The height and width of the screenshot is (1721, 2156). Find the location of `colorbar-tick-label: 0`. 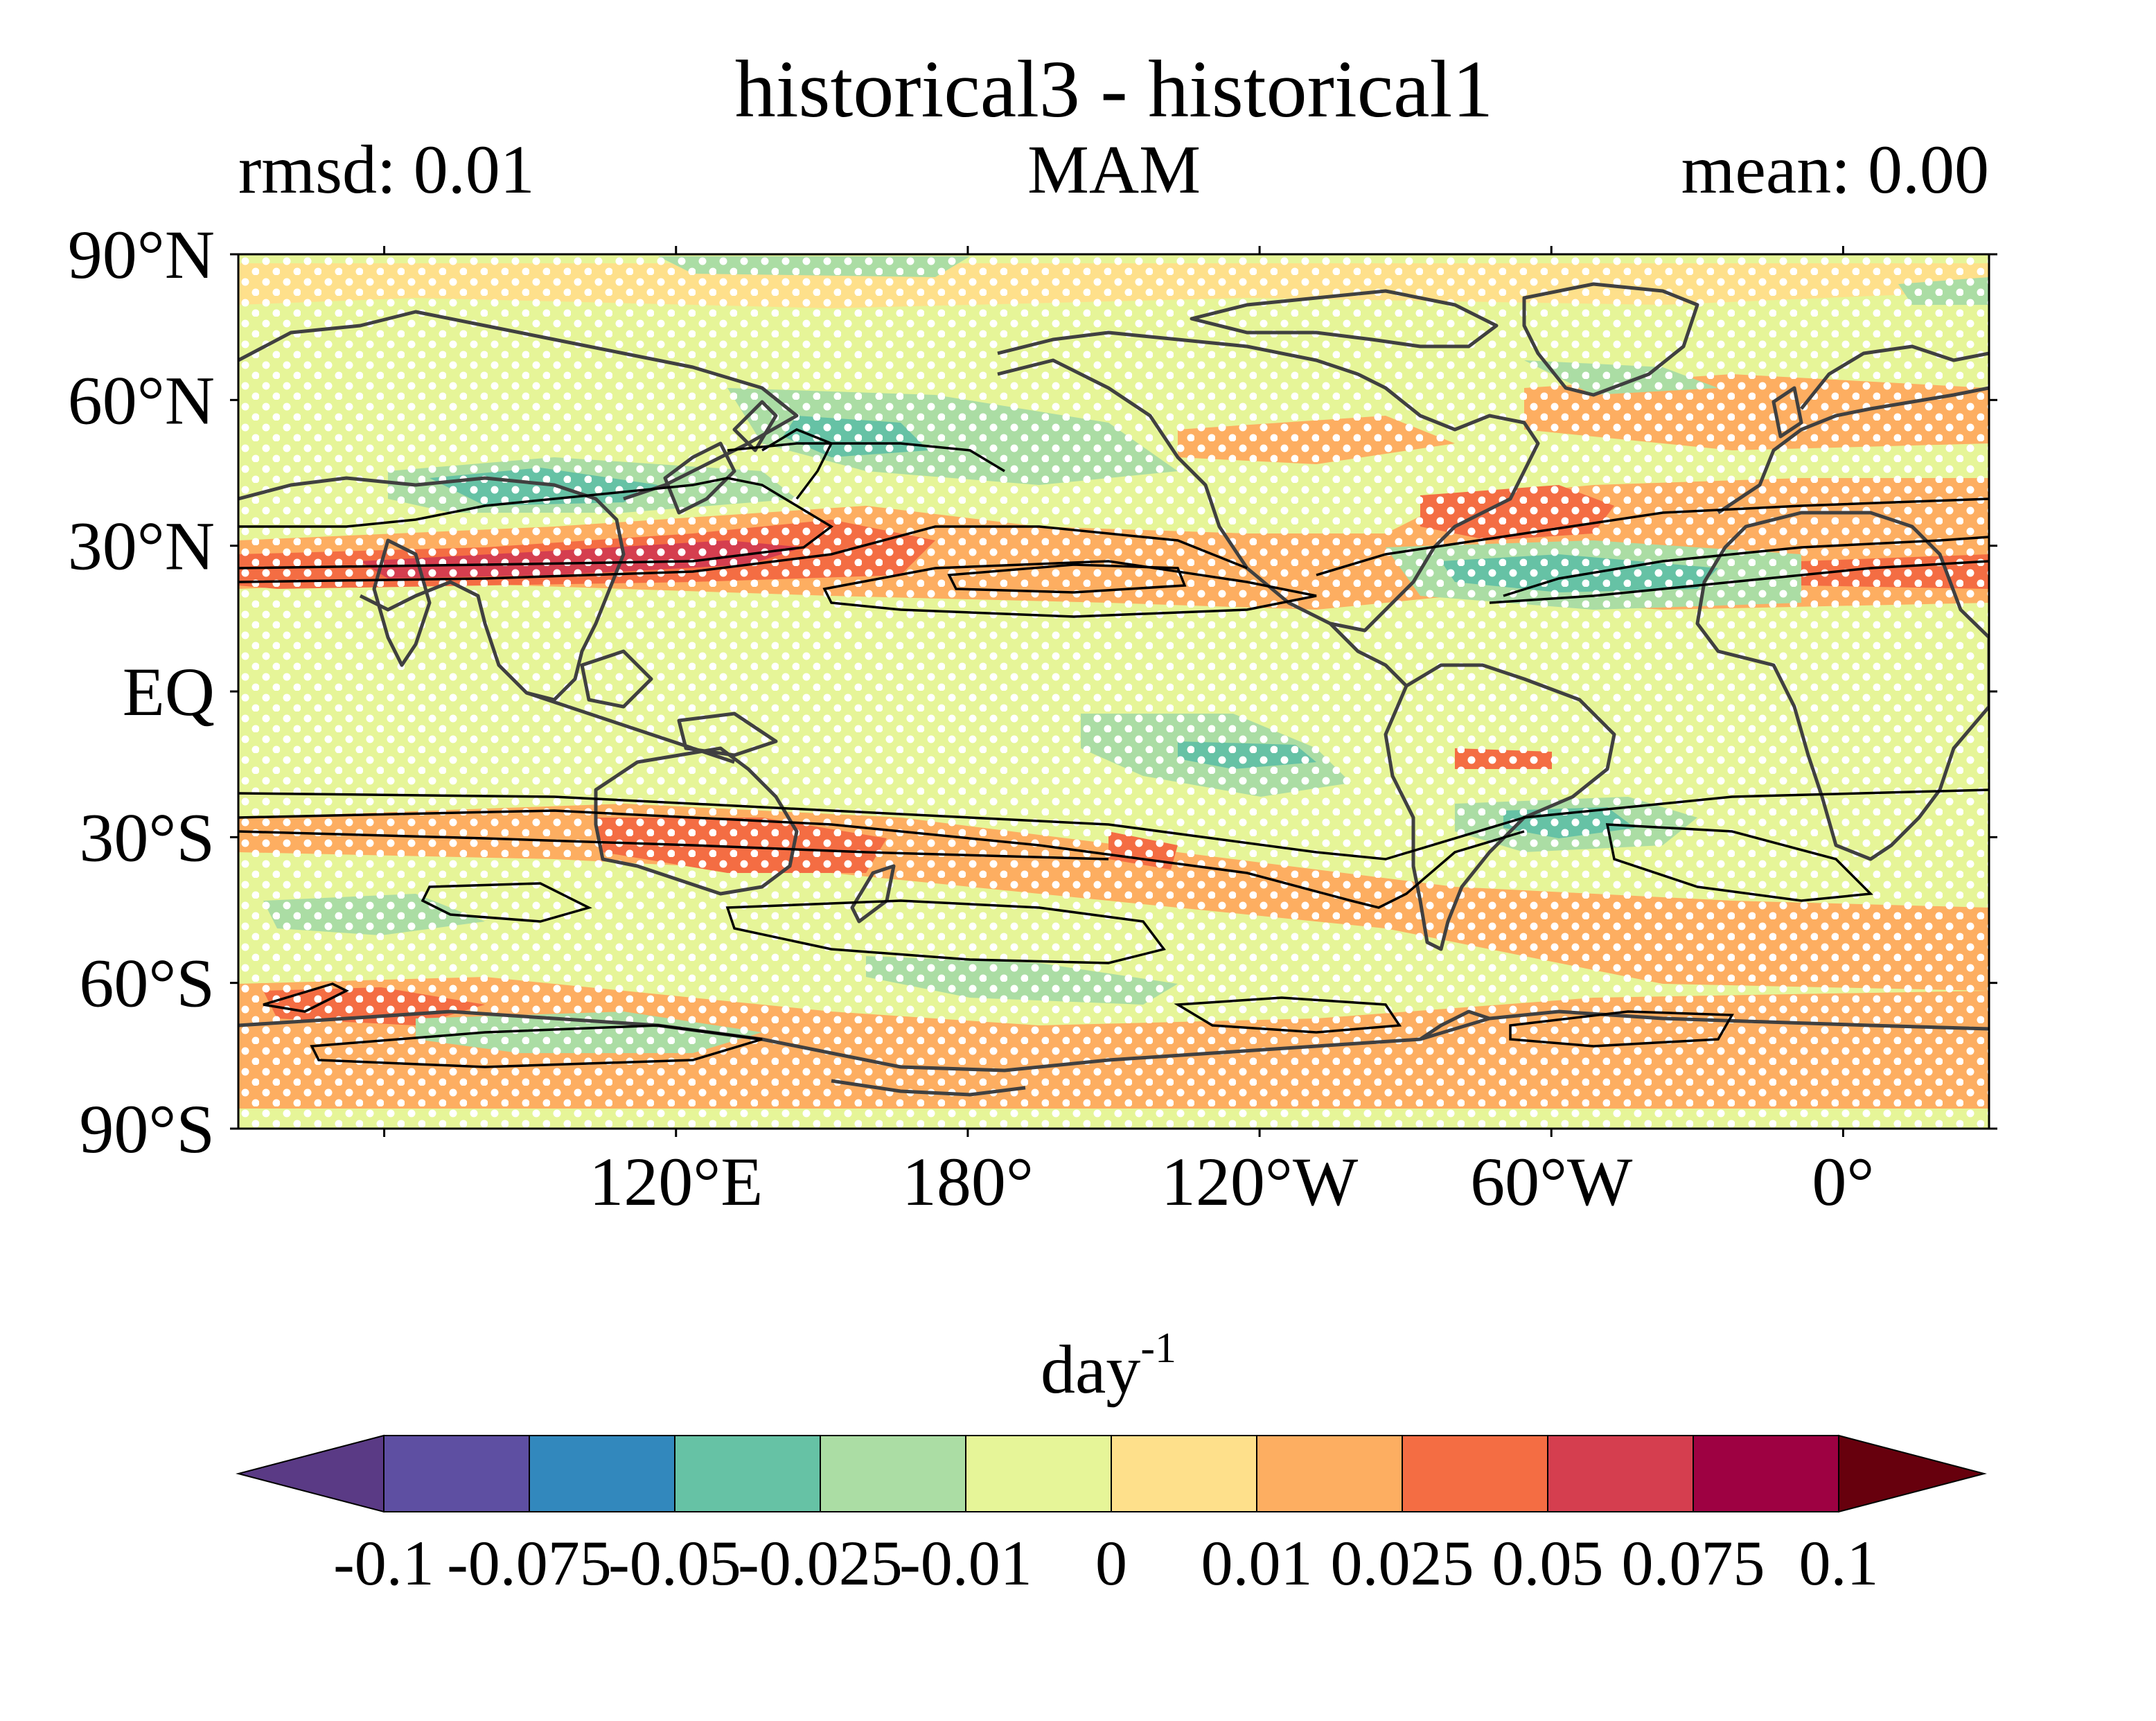

colorbar-tick-label: 0 is located at coordinates (1111, 1563).